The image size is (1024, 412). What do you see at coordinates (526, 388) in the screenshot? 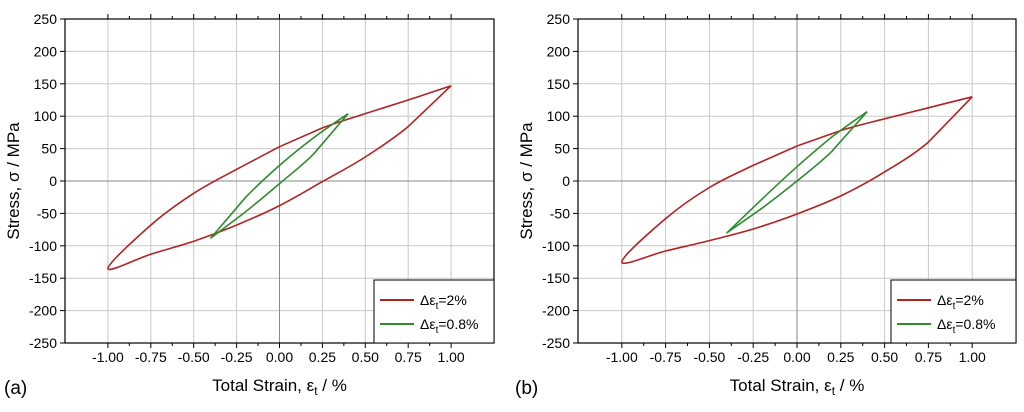
I see `panel-label: (b)` at bounding box center [526, 388].